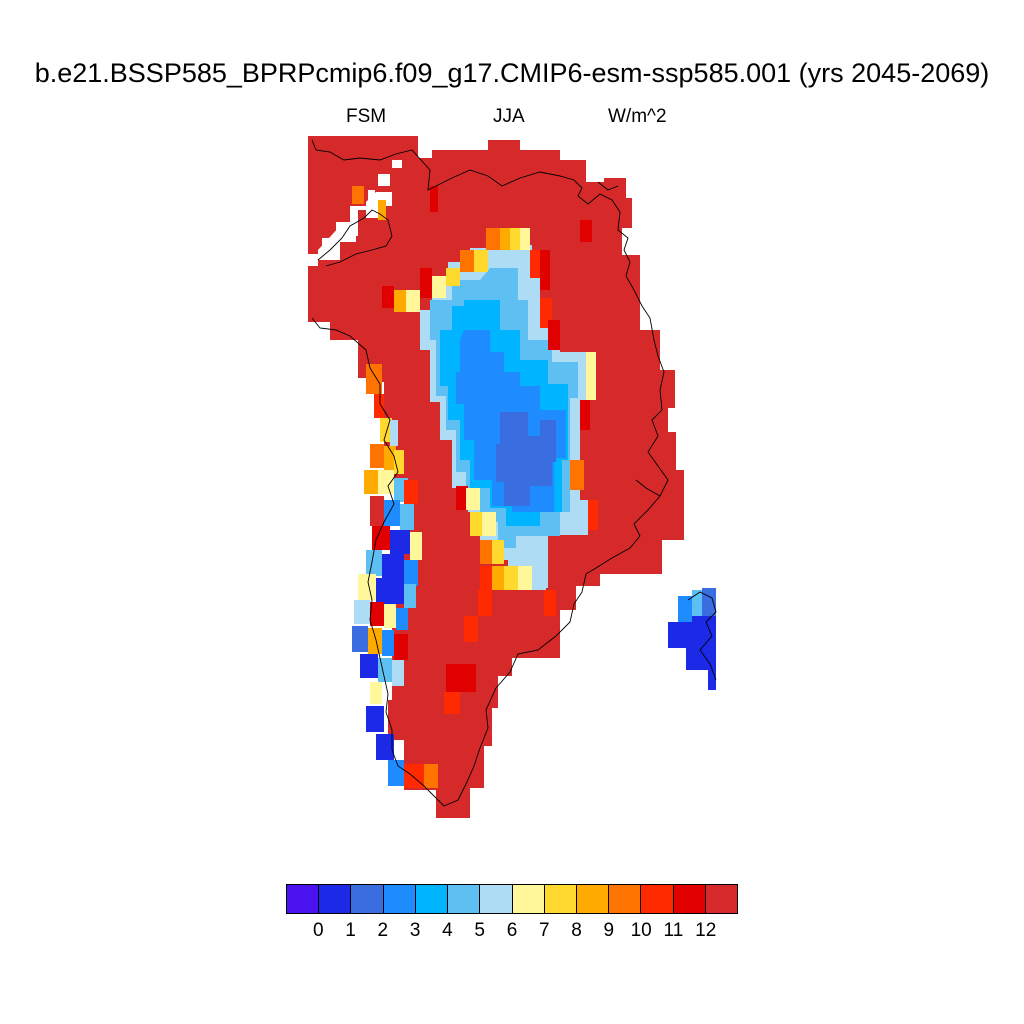 This screenshot has width=1024, height=1024. I want to click on colorbar-tick-label: 1, so click(350, 930).